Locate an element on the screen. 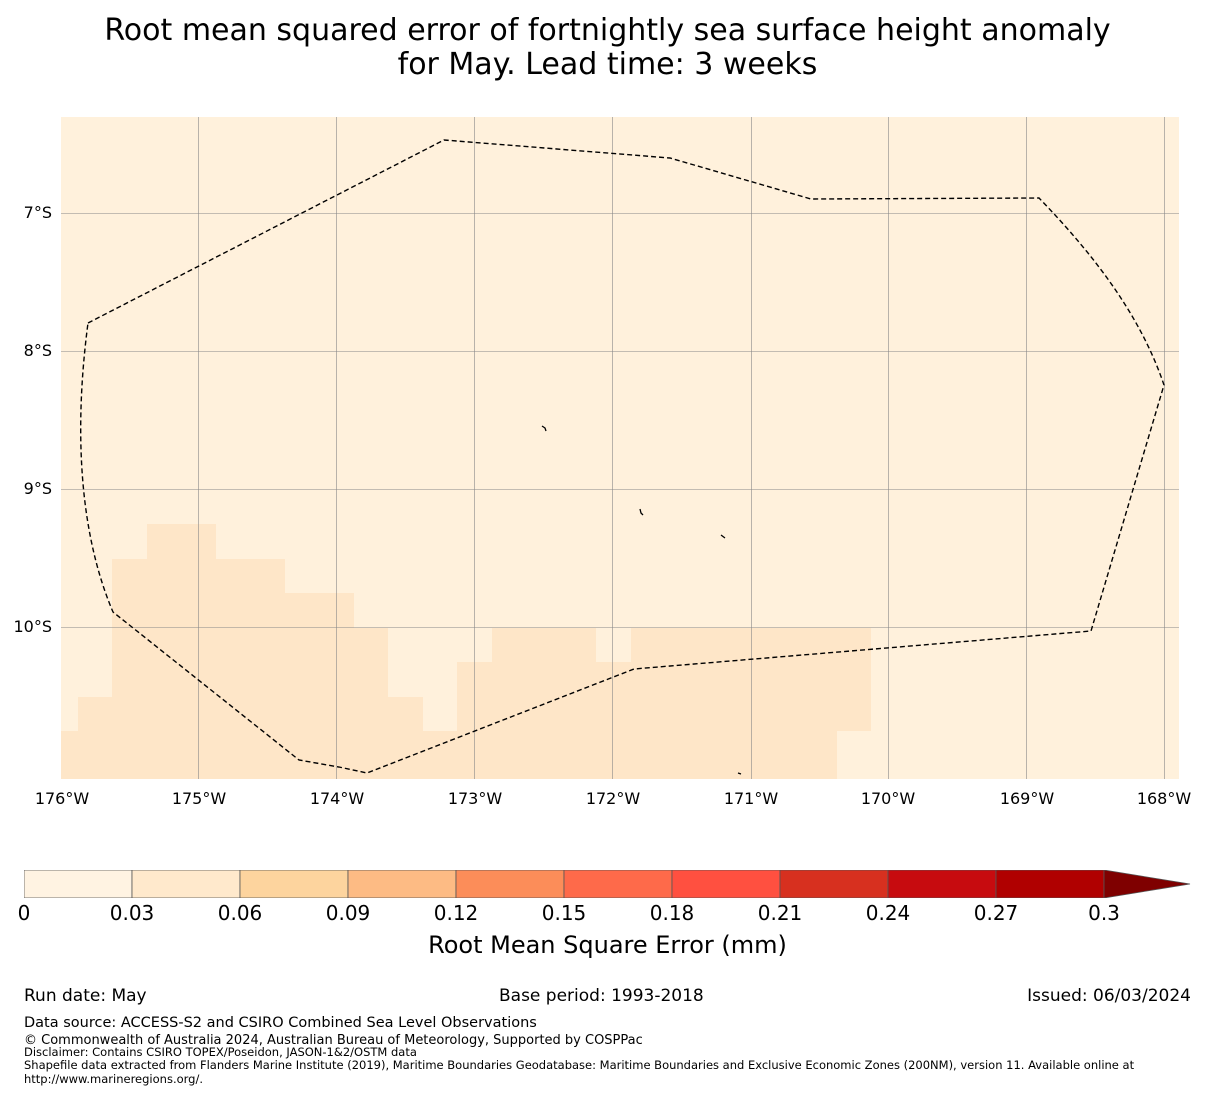  colorbar-extend-arrow is located at coordinates (1147, 884).